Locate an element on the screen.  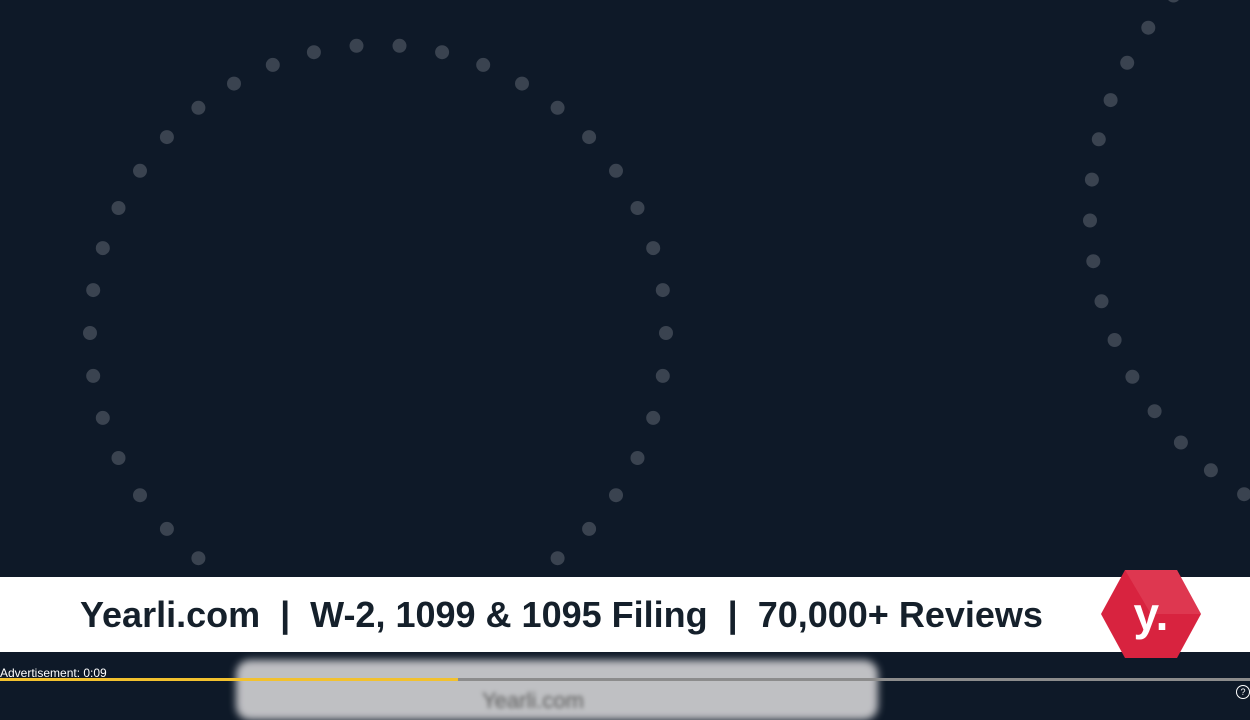
yearli-logo: y. is located at coordinates (1151, 614).